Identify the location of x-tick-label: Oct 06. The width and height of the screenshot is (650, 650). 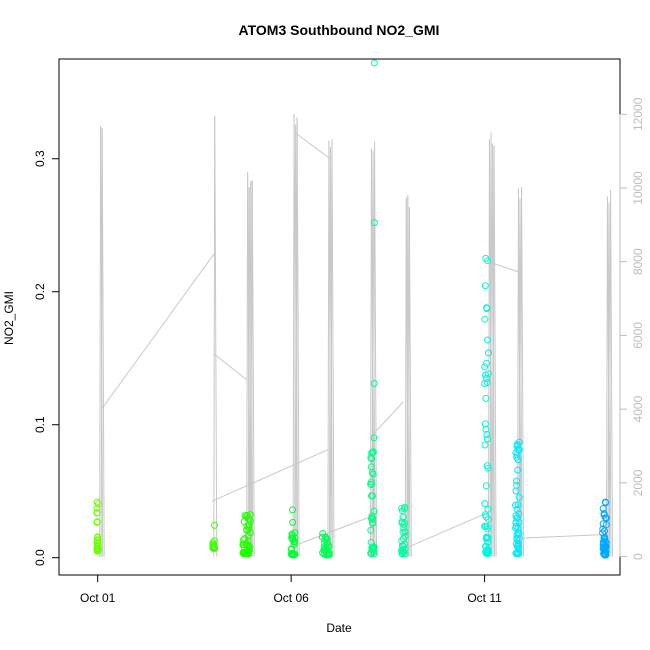
(291, 598).